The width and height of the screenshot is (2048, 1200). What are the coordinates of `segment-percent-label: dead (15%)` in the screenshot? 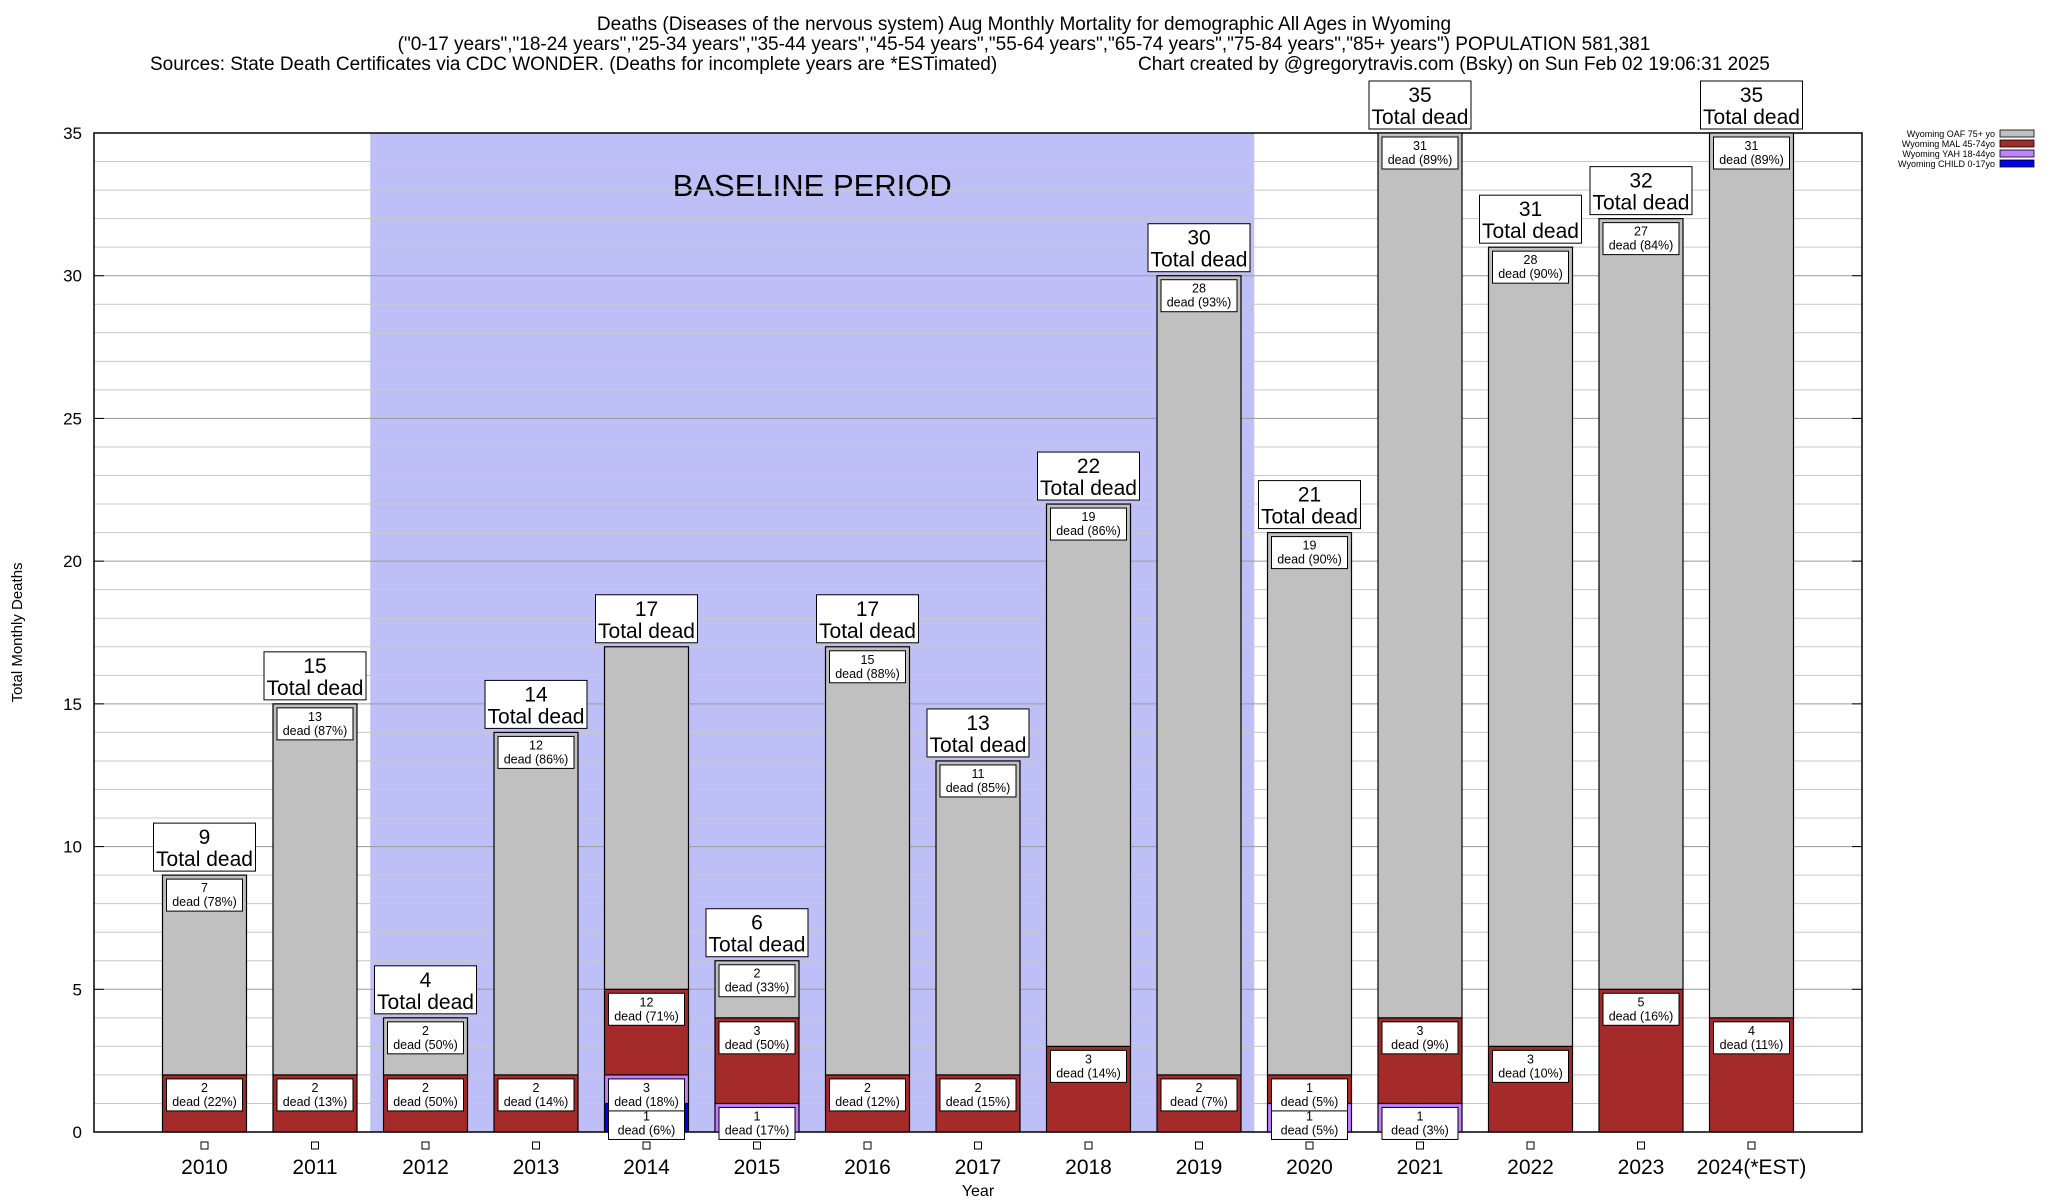 It's located at (978, 1102).